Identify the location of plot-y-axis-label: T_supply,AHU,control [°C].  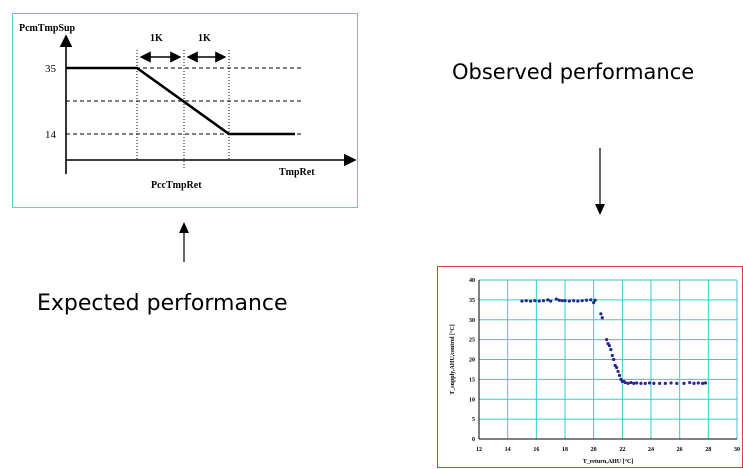
(452, 359).